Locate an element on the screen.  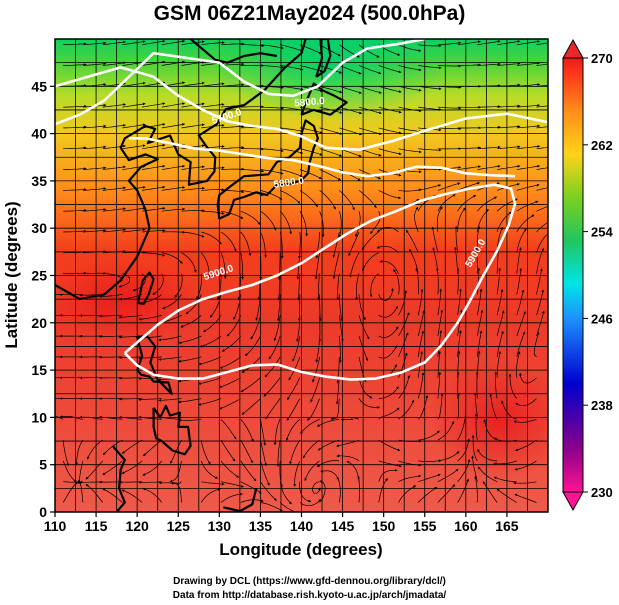
y-tick-label: 15 is located at coordinates (39, 370).